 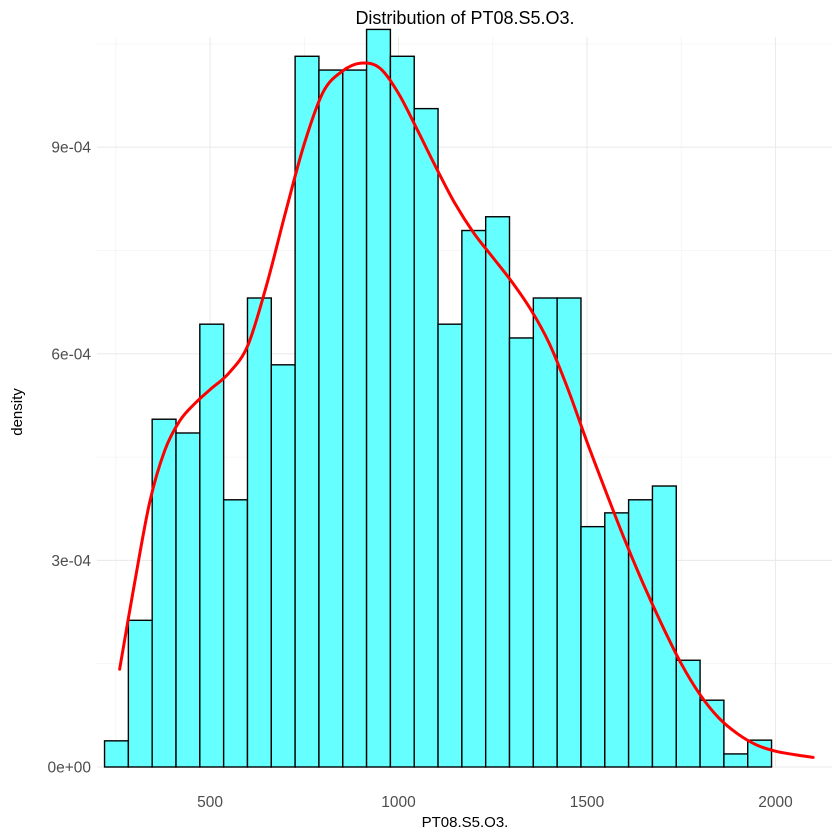 What do you see at coordinates (17, 412) in the screenshot?
I see `y-axis-label: density` at bounding box center [17, 412].